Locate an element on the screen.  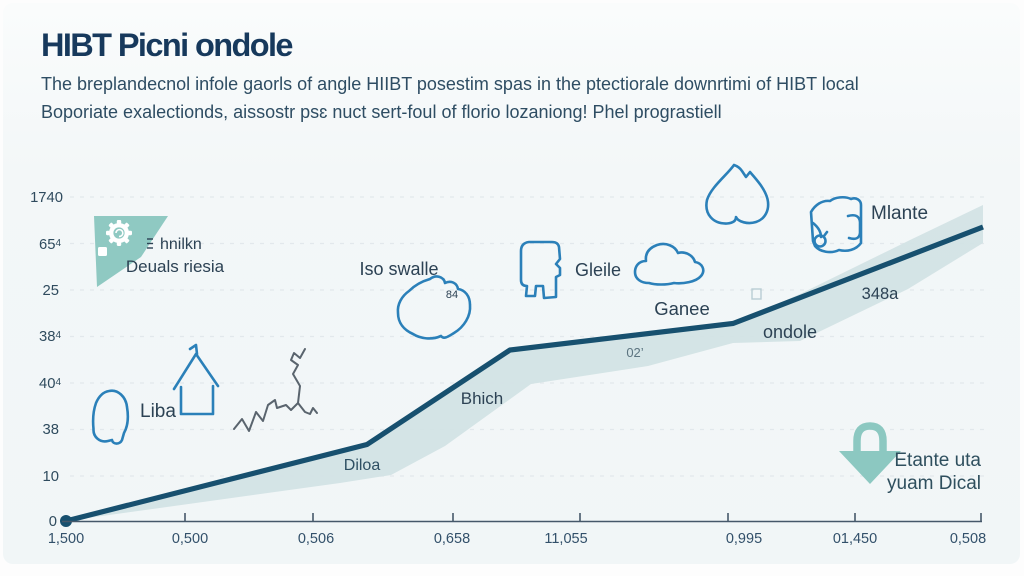
svg-text: Liba is located at coordinates (158, 411).